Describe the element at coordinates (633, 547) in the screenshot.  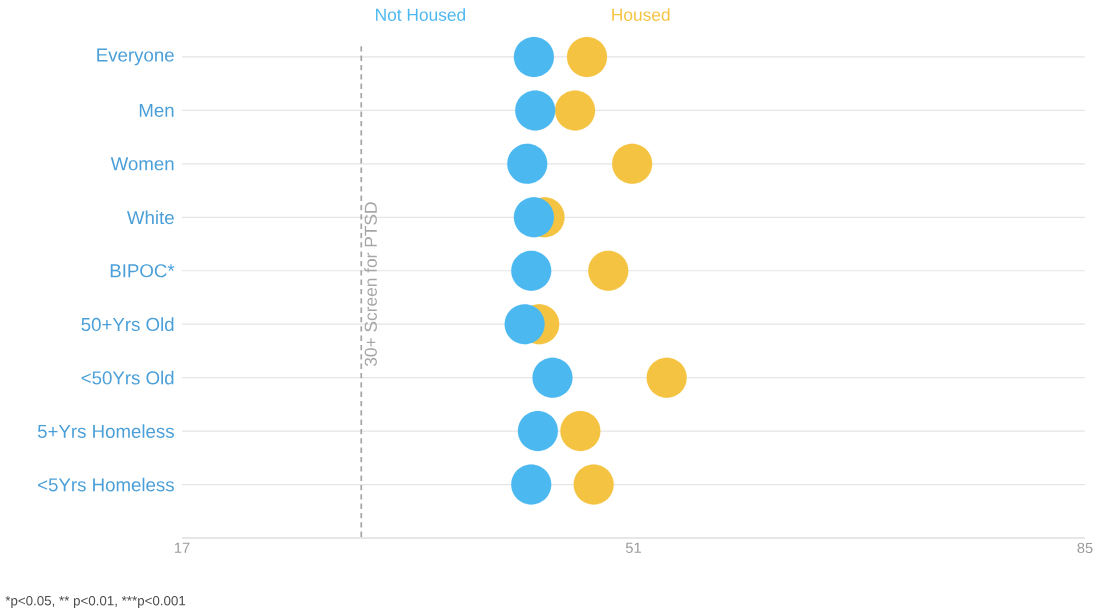
I see `x-tick-label: 51` at that location.